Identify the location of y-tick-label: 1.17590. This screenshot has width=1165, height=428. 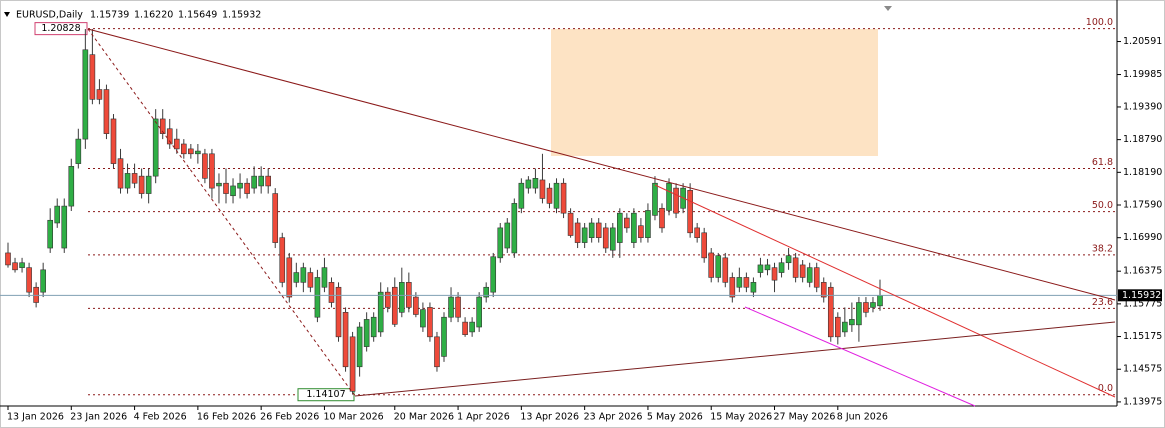
(1142, 205).